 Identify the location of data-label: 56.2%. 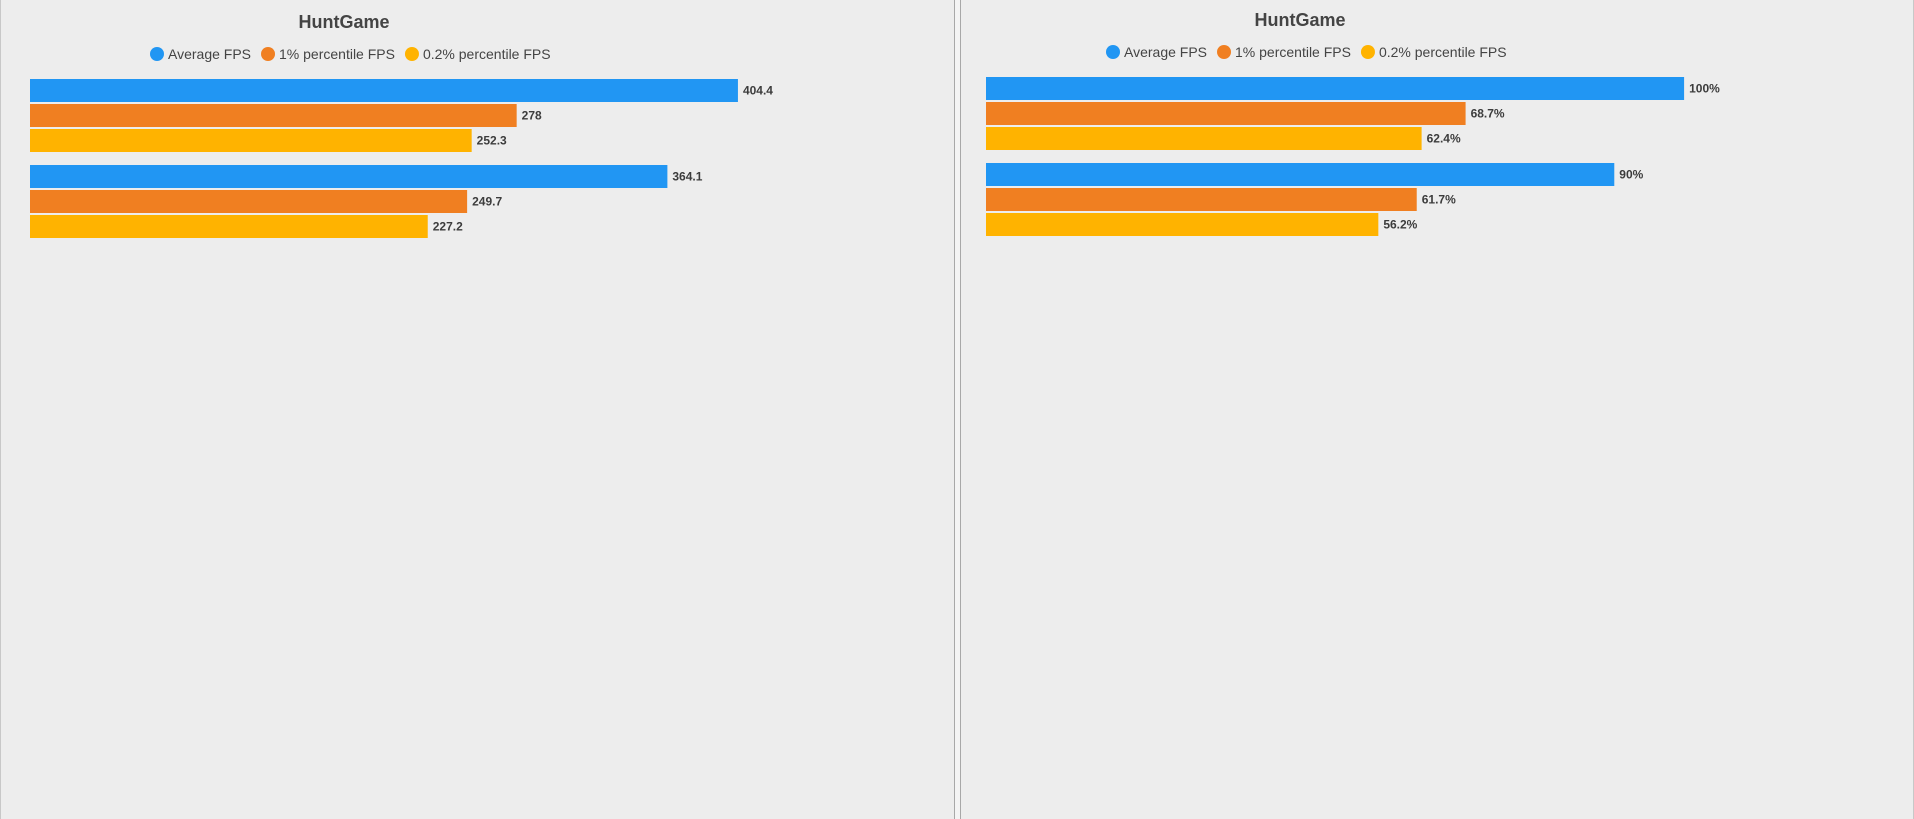
(1400, 225).